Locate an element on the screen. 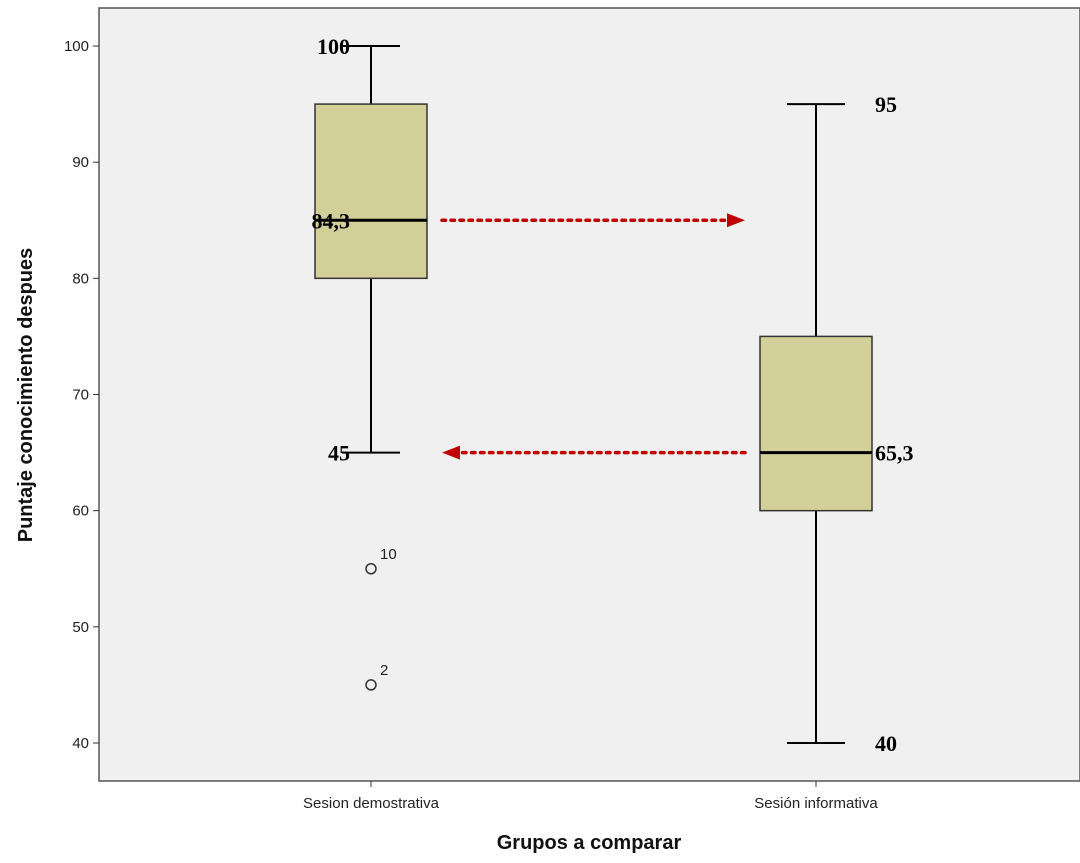 This screenshot has width=1080, height=863. y-axis-title: Puntaje conocimiento despues is located at coordinates (26, 395).